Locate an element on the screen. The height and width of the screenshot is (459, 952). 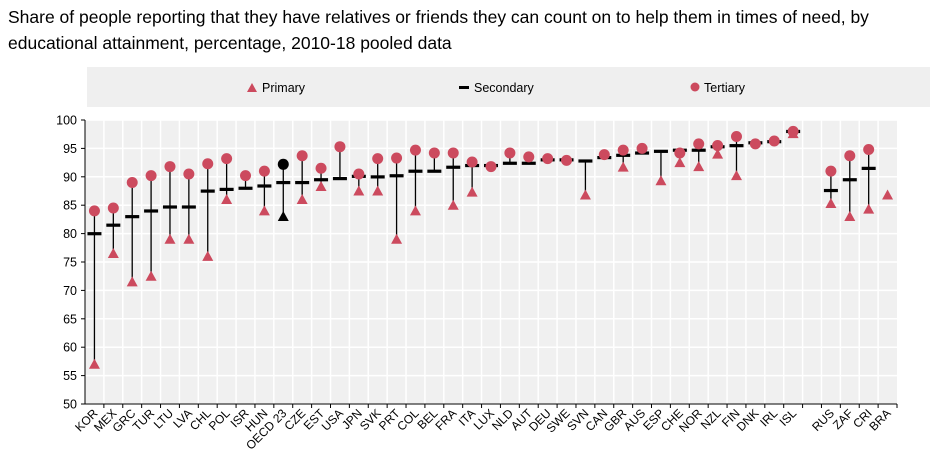
y-tick-label: 70 is located at coordinates (70, 291).